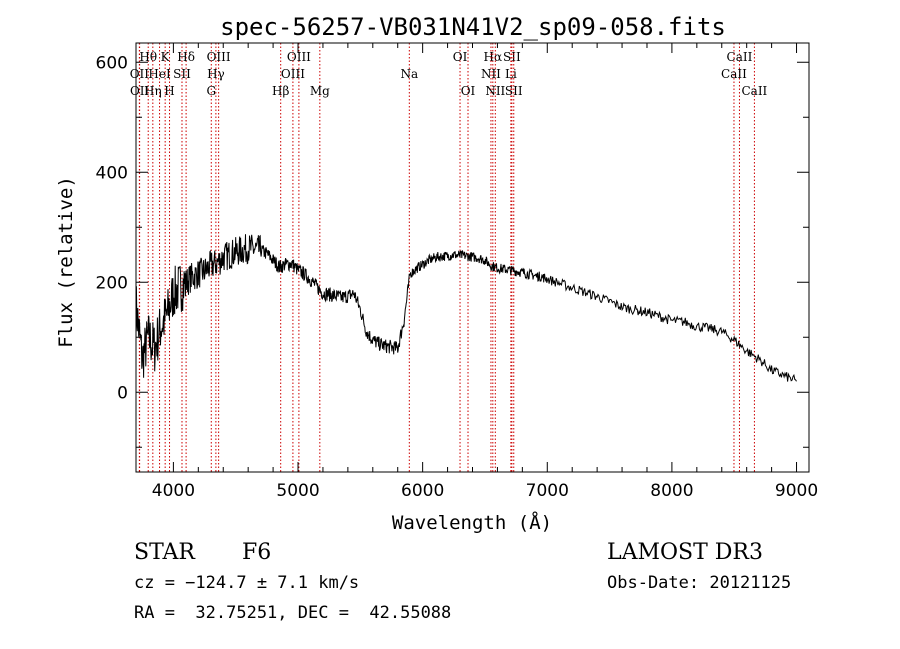 The image size is (900, 649). What do you see at coordinates (468, 91) in the screenshot?
I see `line-marker-label-18: OI` at bounding box center [468, 91].